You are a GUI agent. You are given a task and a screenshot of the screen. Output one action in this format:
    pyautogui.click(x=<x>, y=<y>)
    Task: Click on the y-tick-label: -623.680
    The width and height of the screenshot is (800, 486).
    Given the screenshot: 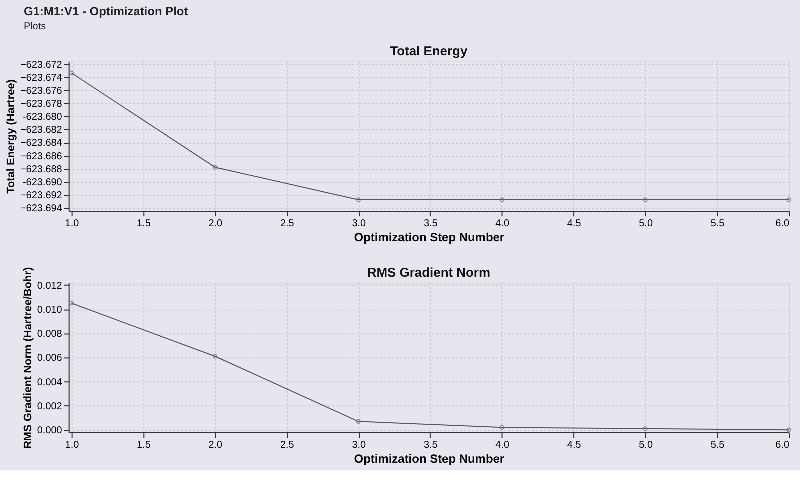 What is the action you would take?
    pyautogui.click(x=42, y=118)
    